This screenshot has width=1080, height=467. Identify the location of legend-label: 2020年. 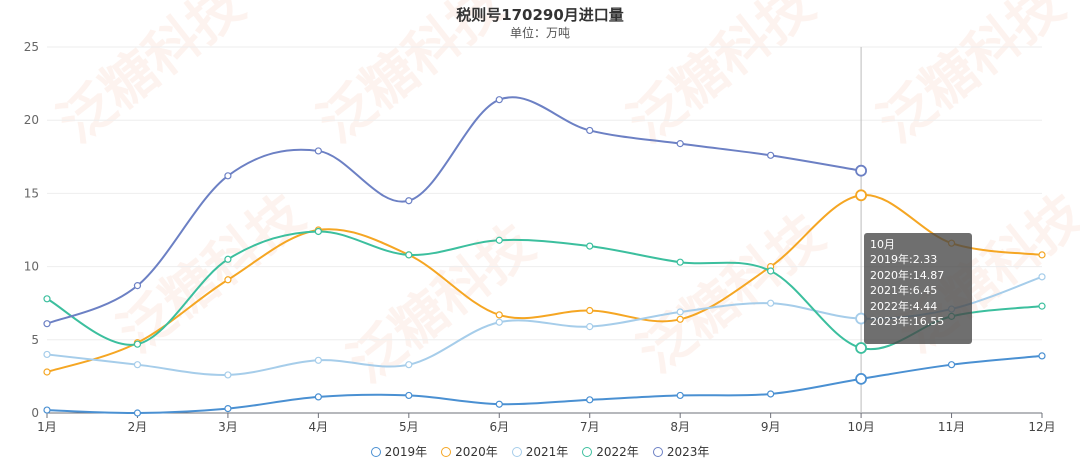
(476, 452).